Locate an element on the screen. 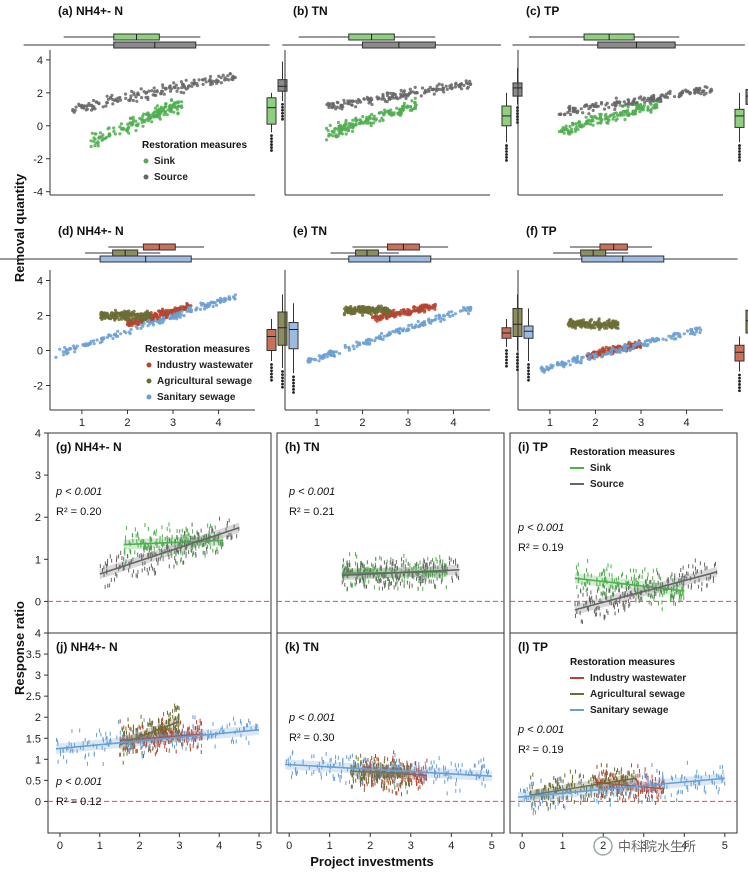 This screenshot has height=875, width=748. x-tick-label: 1 is located at coordinates (82, 423).